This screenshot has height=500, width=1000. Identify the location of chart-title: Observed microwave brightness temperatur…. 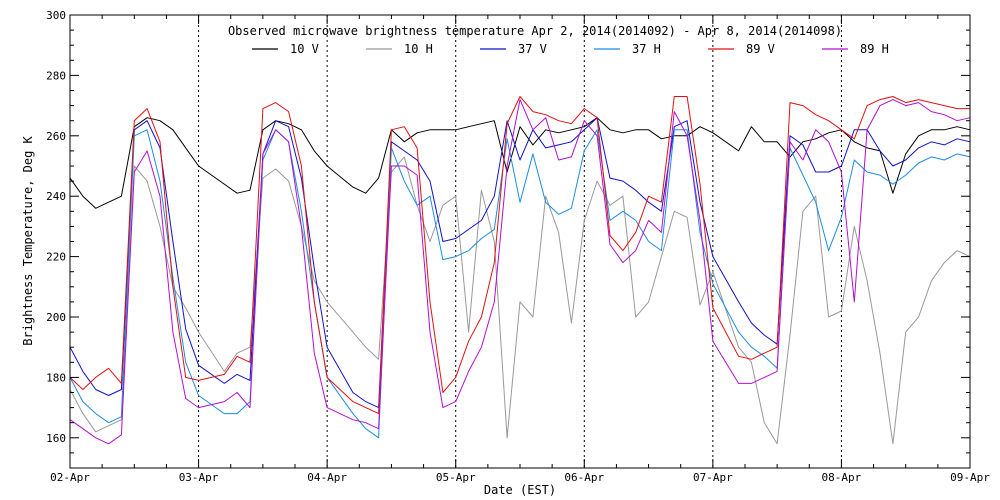
(535, 31).